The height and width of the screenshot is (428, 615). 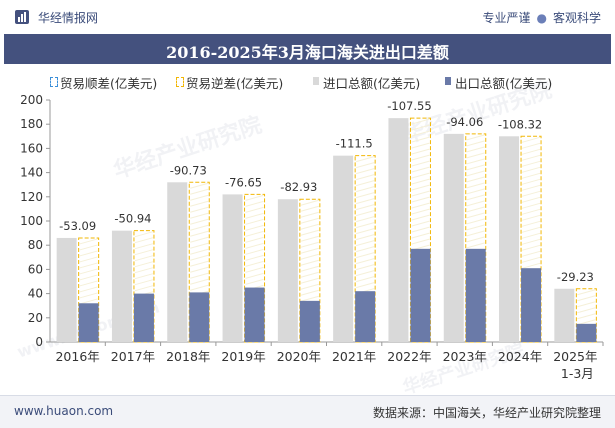 I want to click on x-tick-sublabel: 1-3月, so click(x=577, y=373).